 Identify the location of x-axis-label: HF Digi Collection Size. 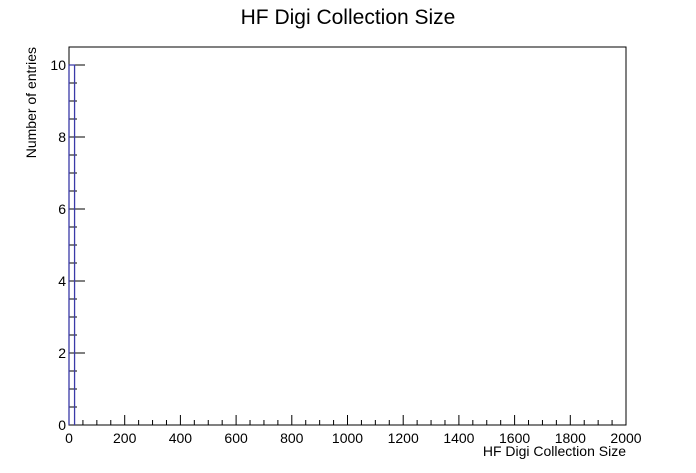
(554, 451).